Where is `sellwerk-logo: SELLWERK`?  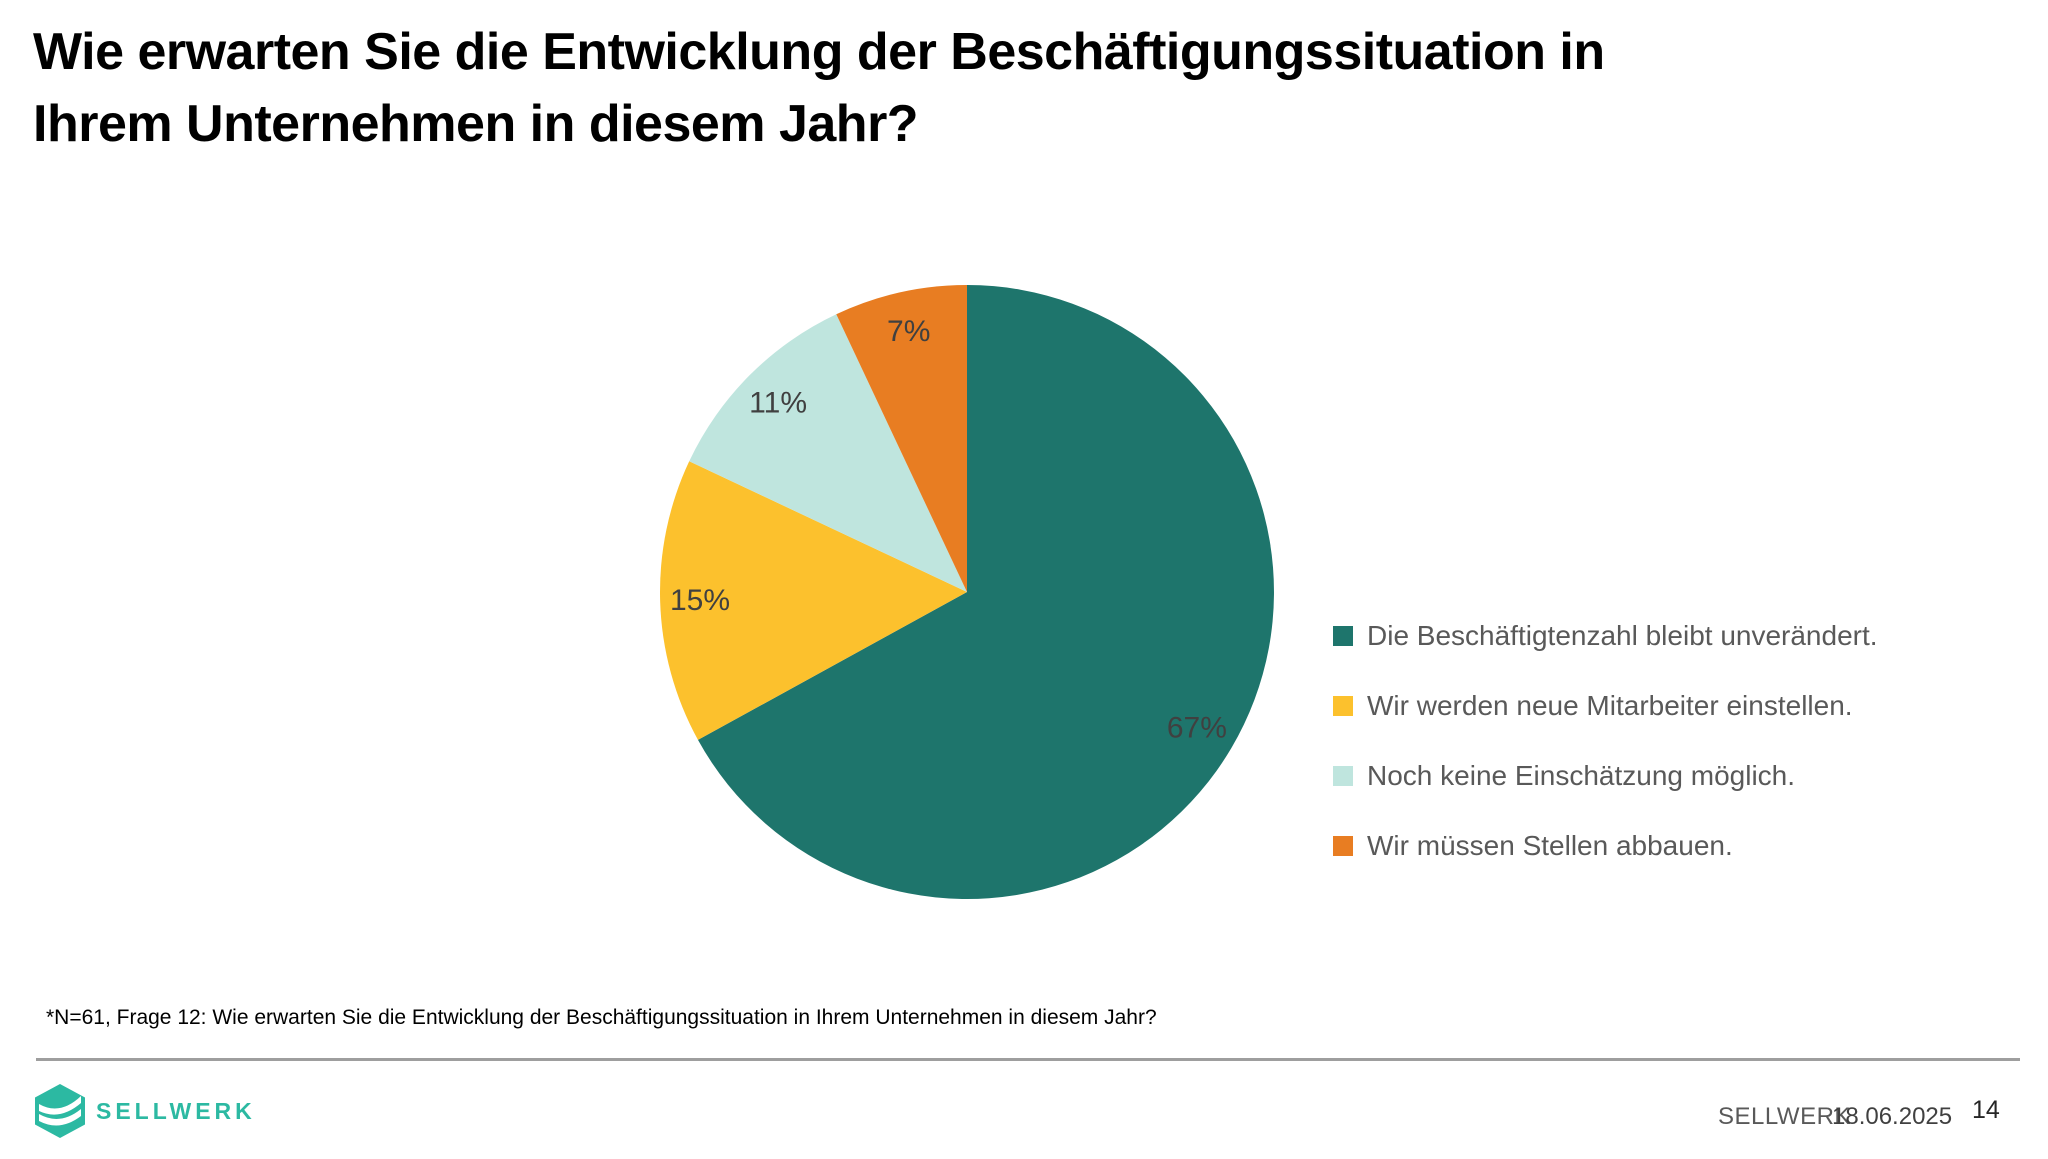
sellwerk-logo: SELLWERK is located at coordinates (145, 1111).